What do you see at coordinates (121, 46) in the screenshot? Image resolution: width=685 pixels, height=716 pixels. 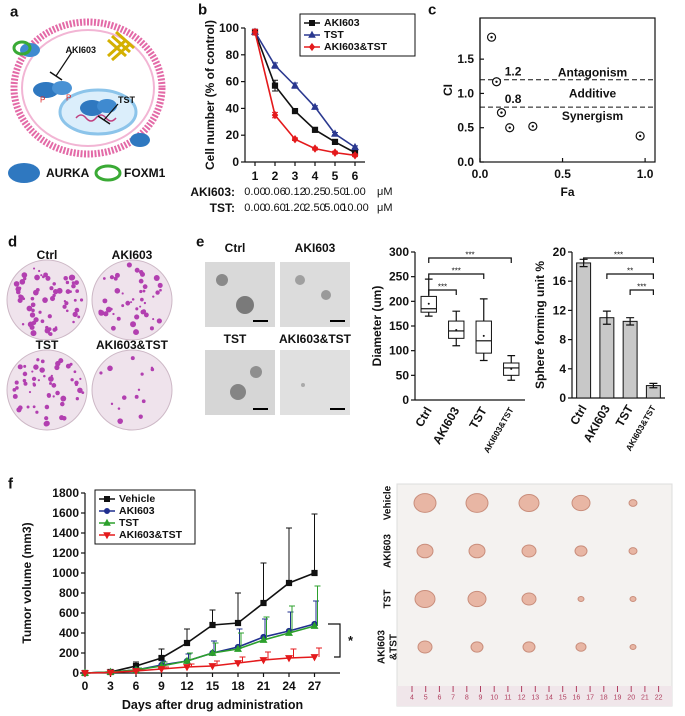 I see `receptor` at bounding box center [121, 46].